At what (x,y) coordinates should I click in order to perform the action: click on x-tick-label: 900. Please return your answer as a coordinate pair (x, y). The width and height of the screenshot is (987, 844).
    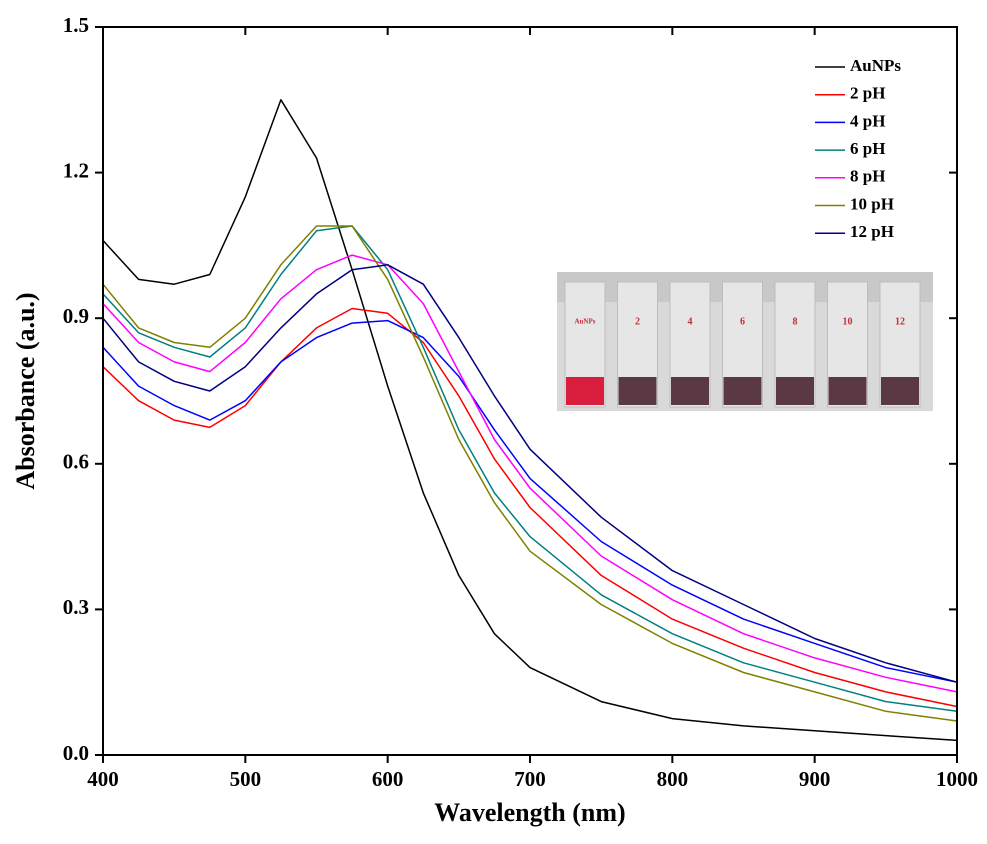
    Looking at the image, I should click on (815, 779).